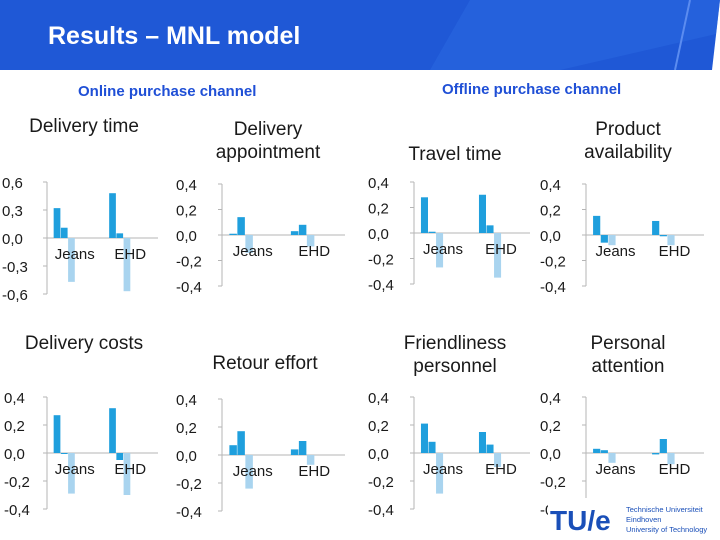  What do you see at coordinates (666, 529) in the screenshot?
I see `logo-line-3: University of Technology` at bounding box center [666, 529].